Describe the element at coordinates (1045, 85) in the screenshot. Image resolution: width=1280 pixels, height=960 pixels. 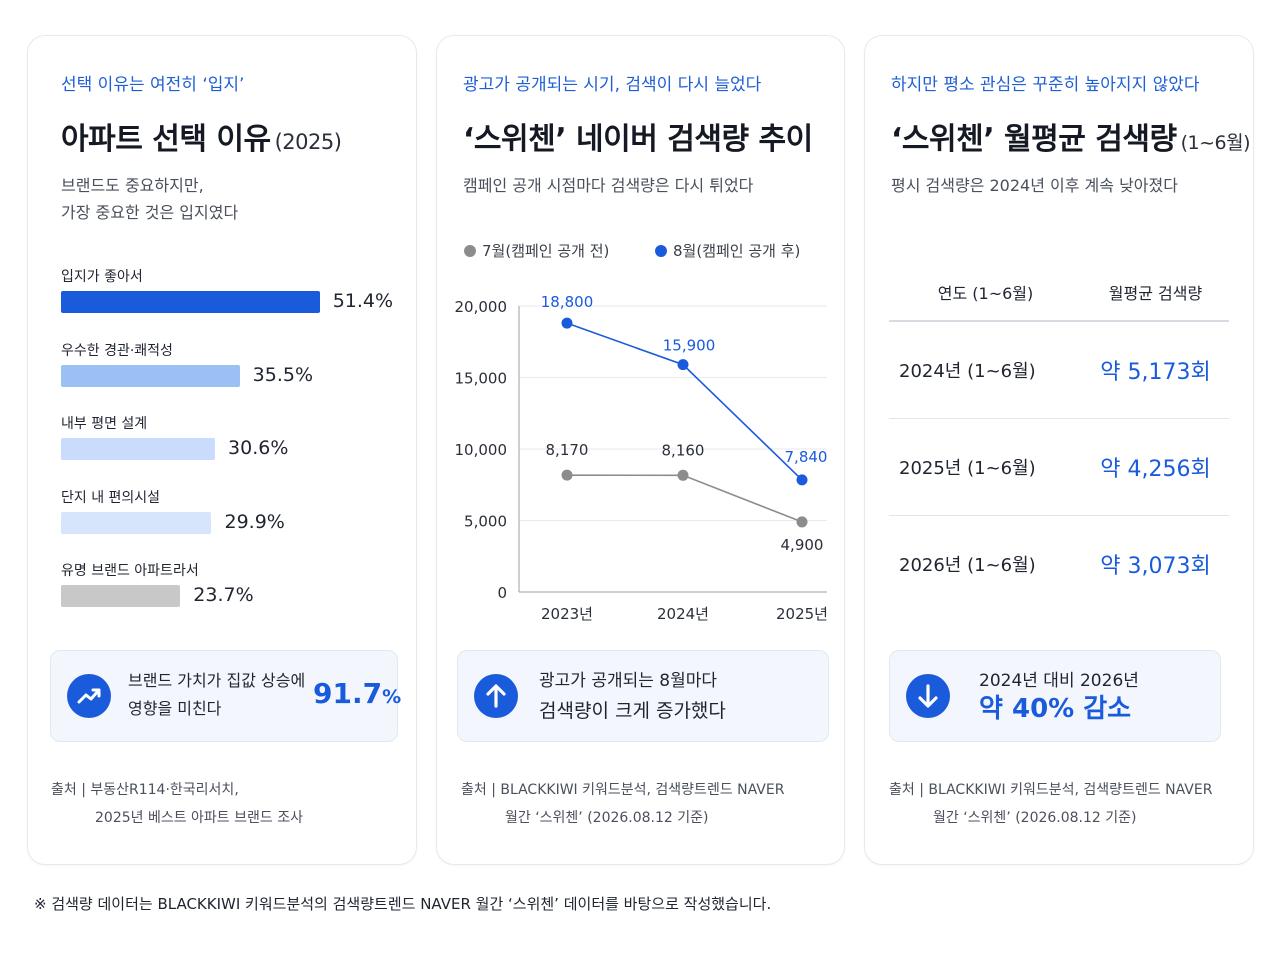
I see `card-eyebrow: 하지만 평소 관심은 꾸준히 높아지지 않았다` at that location.